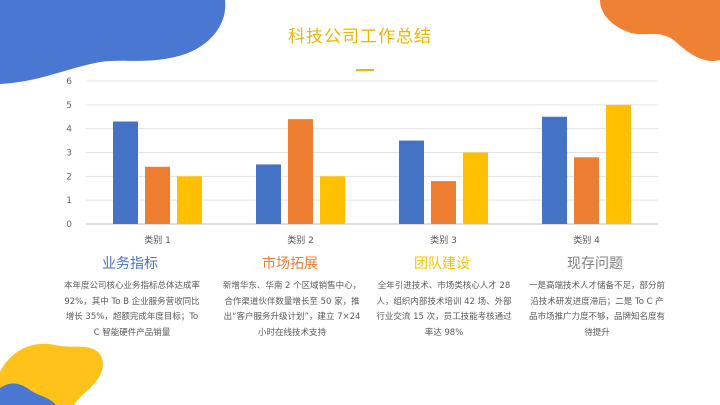  I want to click on orange-blob-top-right, so click(660, 30).